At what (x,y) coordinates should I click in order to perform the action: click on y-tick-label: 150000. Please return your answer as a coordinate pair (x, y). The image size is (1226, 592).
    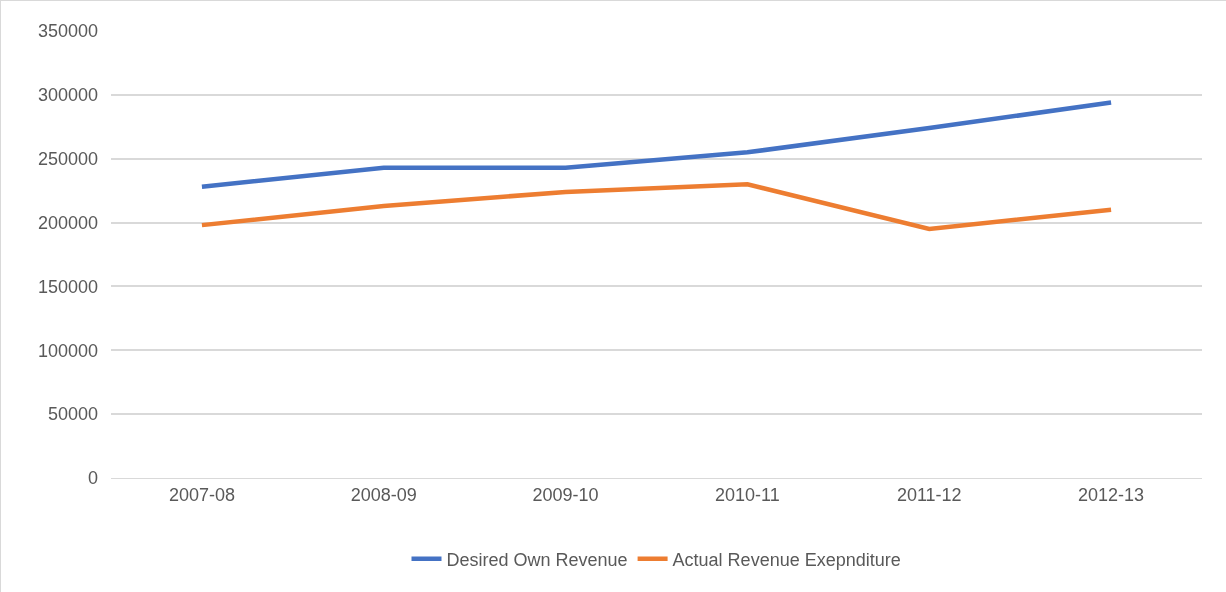
    Looking at the image, I should click on (67, 286).